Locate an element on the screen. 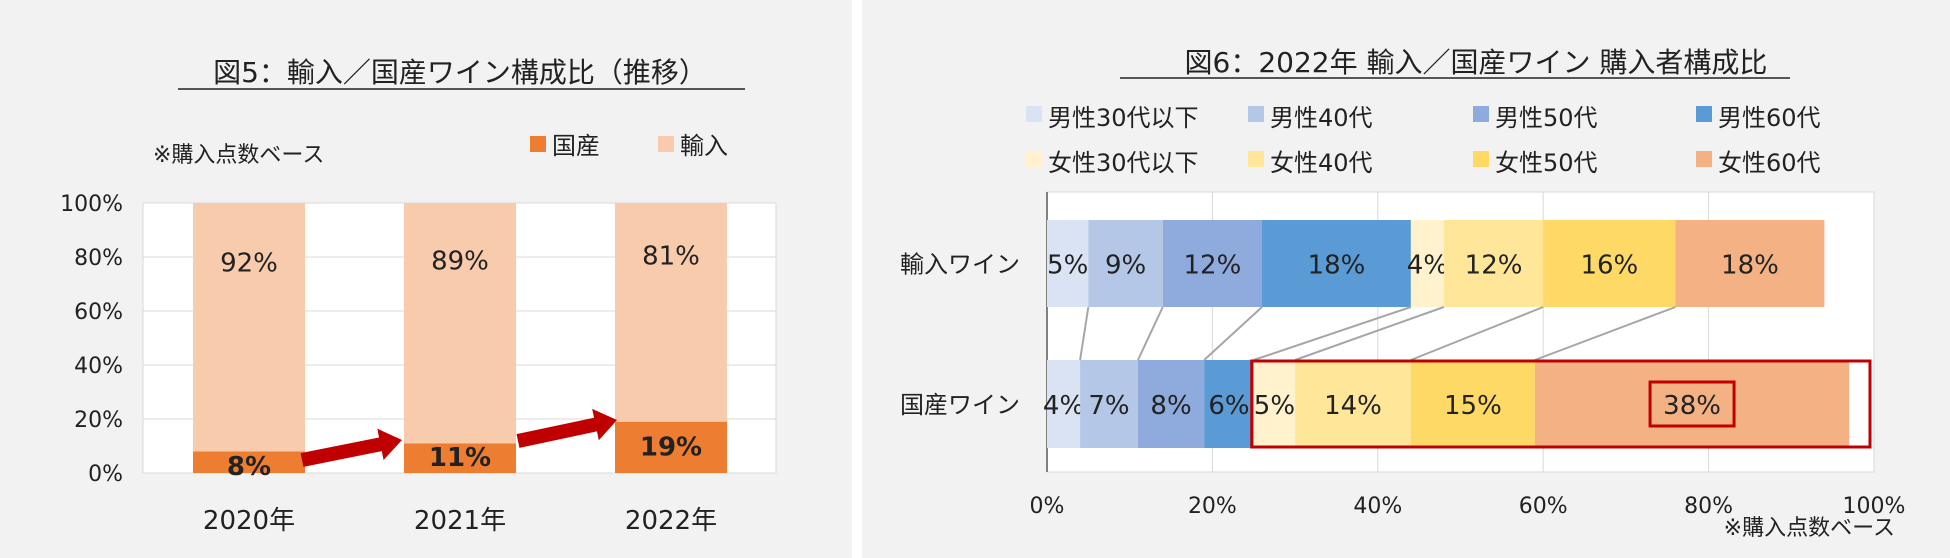 The image size is (1950, 558). data-label: 89% is located at coordinates (460, 262).